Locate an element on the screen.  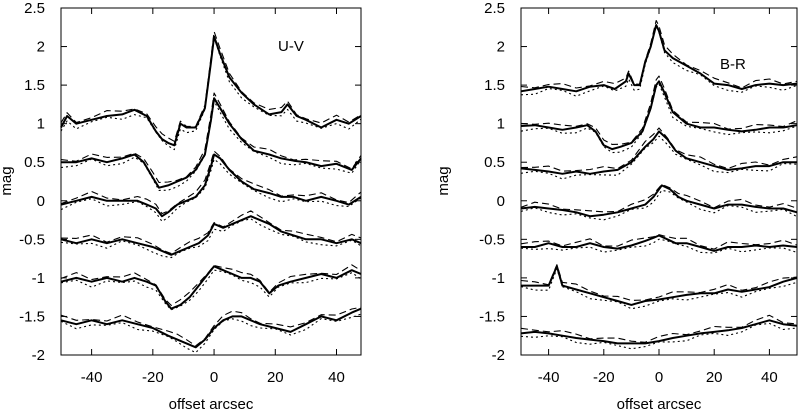
panel-left-series-4-solid is located at coordinates (211, 287).